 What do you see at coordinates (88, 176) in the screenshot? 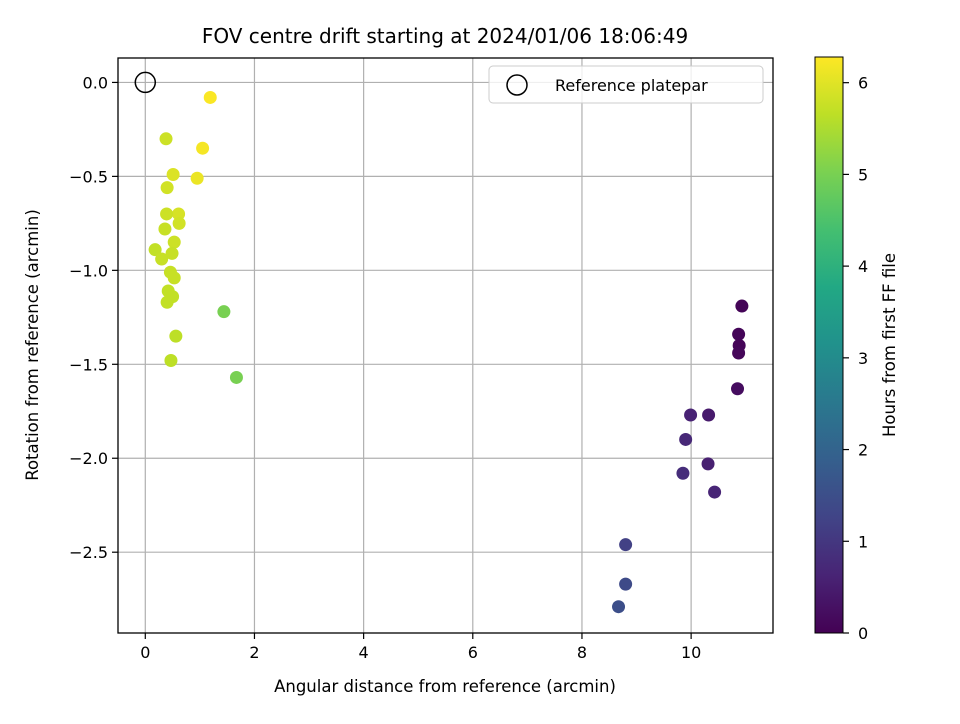
I see `y-tick-label: −0.5` at bounding box center [88, 176].